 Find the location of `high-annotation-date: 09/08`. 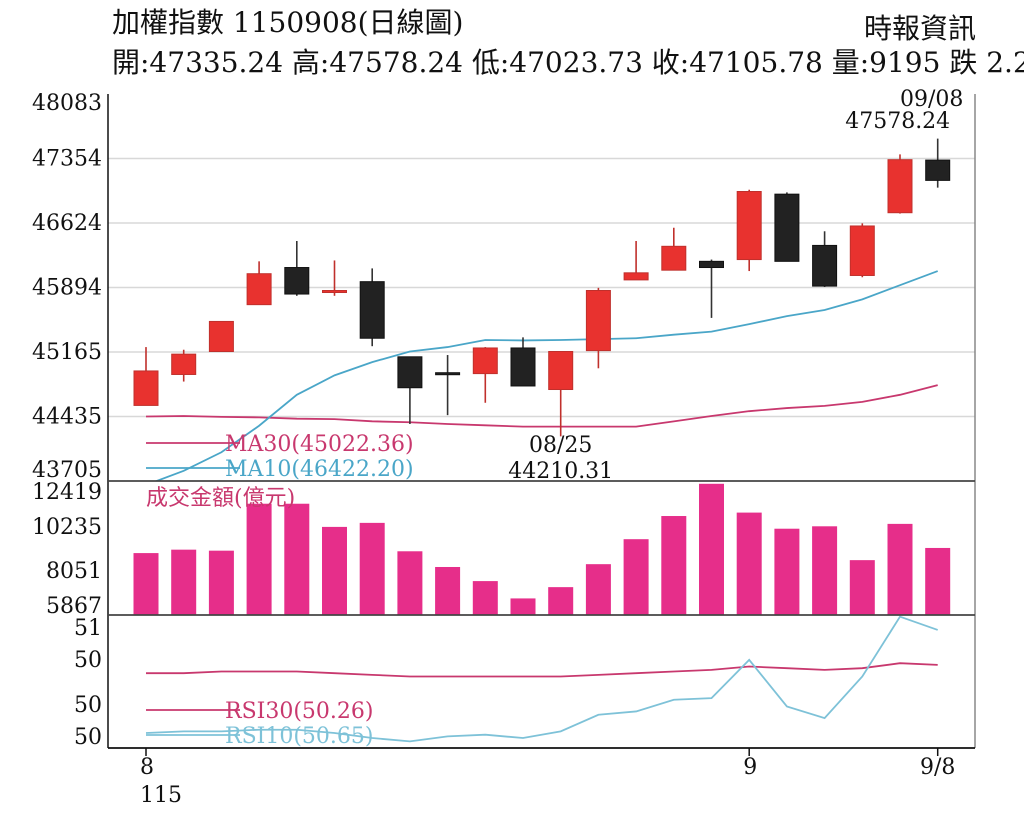

high-annotation-date: 09/08 is located at coordinates (931, 99).